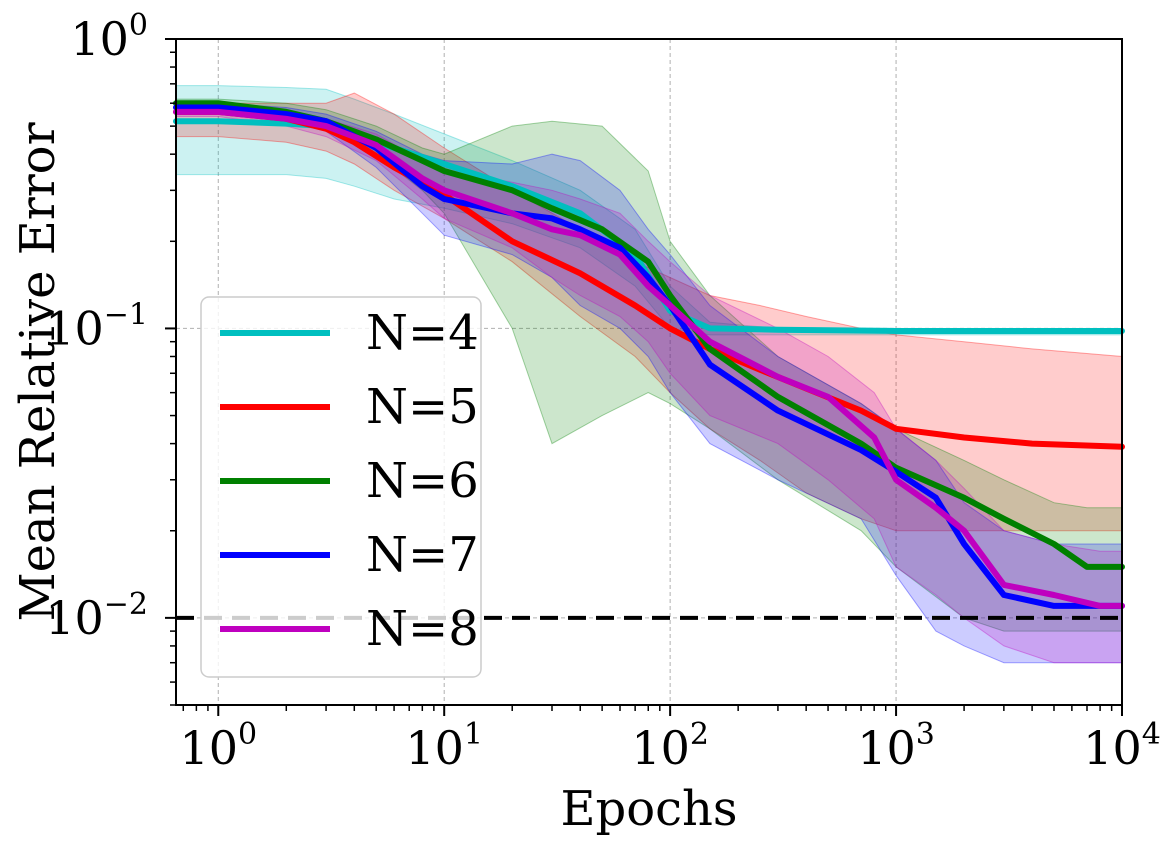 The height and width of the screenshot is (849, 1173). I want to click on x-ticks: 10⁰ 10¹ 10² 10³ 10⁴, so click(670, 740).